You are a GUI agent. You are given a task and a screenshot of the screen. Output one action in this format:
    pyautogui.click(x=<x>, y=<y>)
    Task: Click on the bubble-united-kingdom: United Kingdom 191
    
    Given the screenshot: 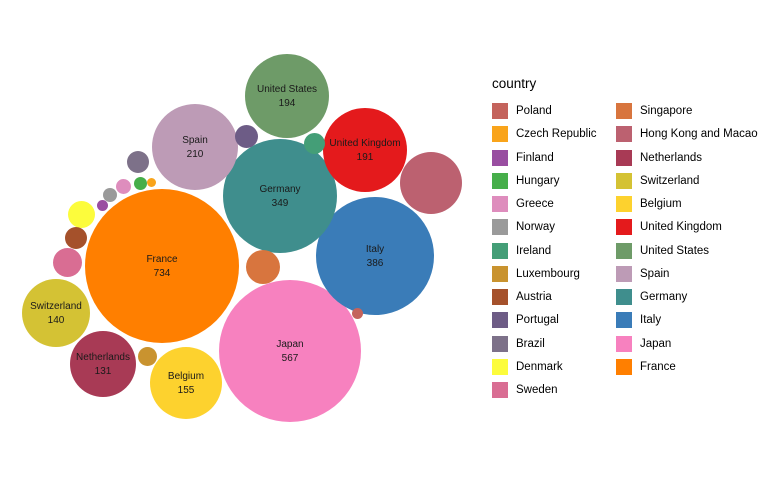 What is the action you would take?
    pyautogui.click(x=365, y=150)
    